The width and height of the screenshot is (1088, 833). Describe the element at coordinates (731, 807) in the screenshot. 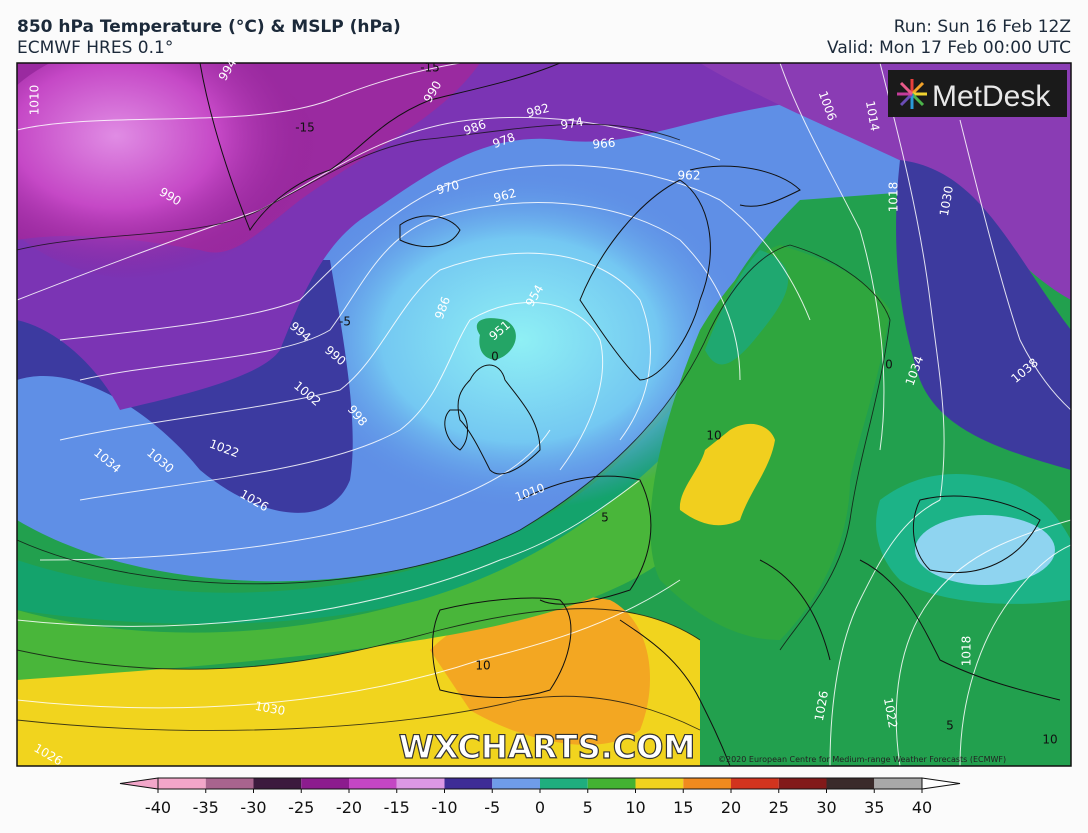

I see `colorbar-tick-label: 20` at that location.